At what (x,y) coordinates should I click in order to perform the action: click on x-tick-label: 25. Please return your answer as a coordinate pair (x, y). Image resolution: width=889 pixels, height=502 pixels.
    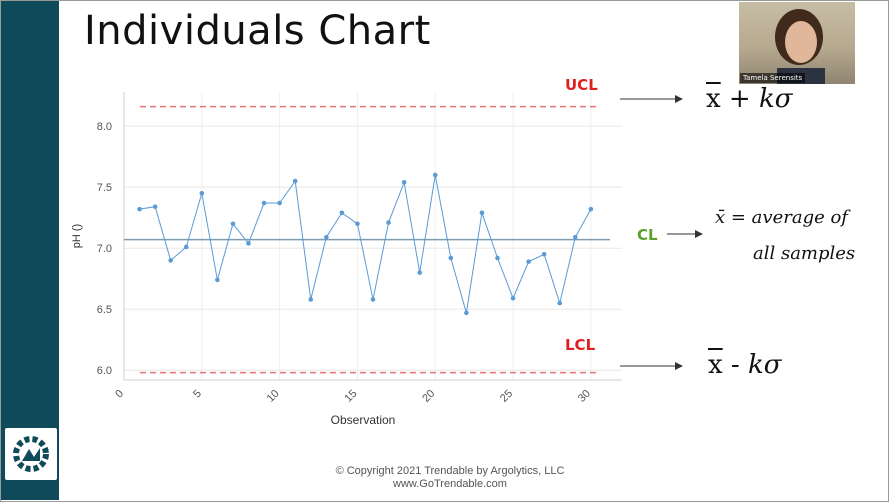
    Looking at the image, I should click on (506, 396).